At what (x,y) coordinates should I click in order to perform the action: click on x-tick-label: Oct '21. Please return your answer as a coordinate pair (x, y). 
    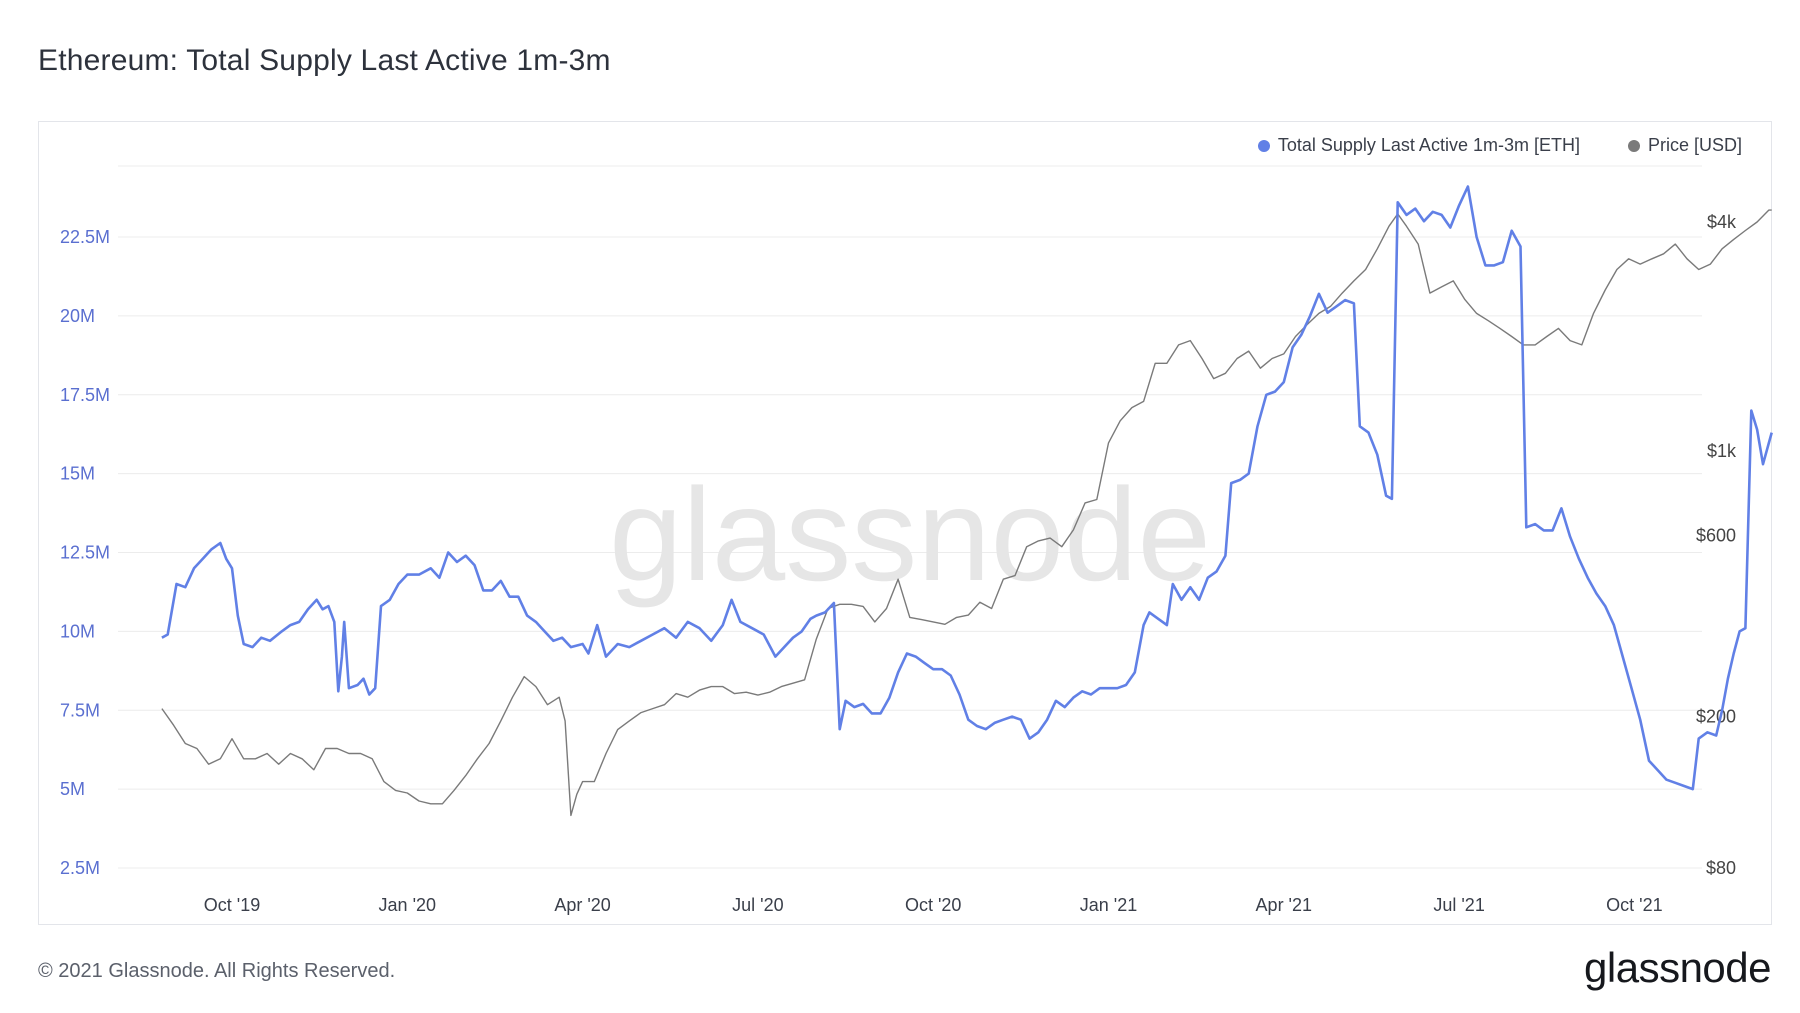
    Looking at the image, I should click on (1634, 905).